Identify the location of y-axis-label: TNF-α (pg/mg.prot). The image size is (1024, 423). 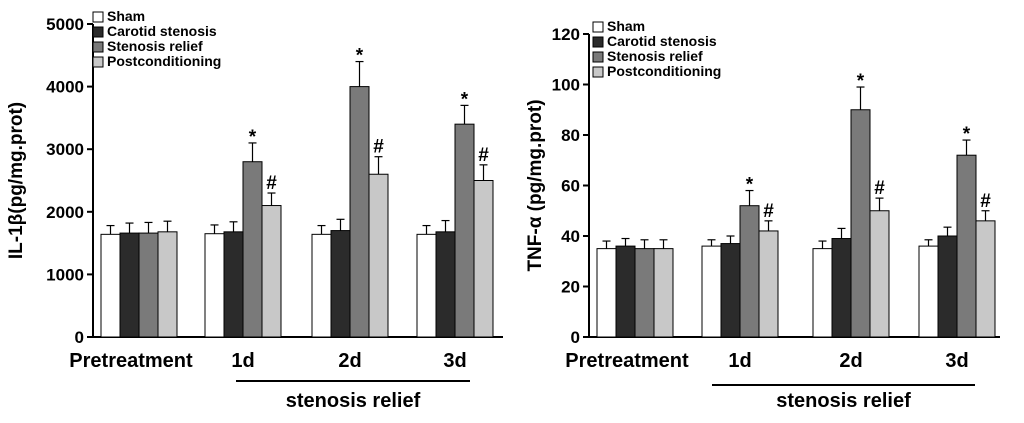
(535, 185).